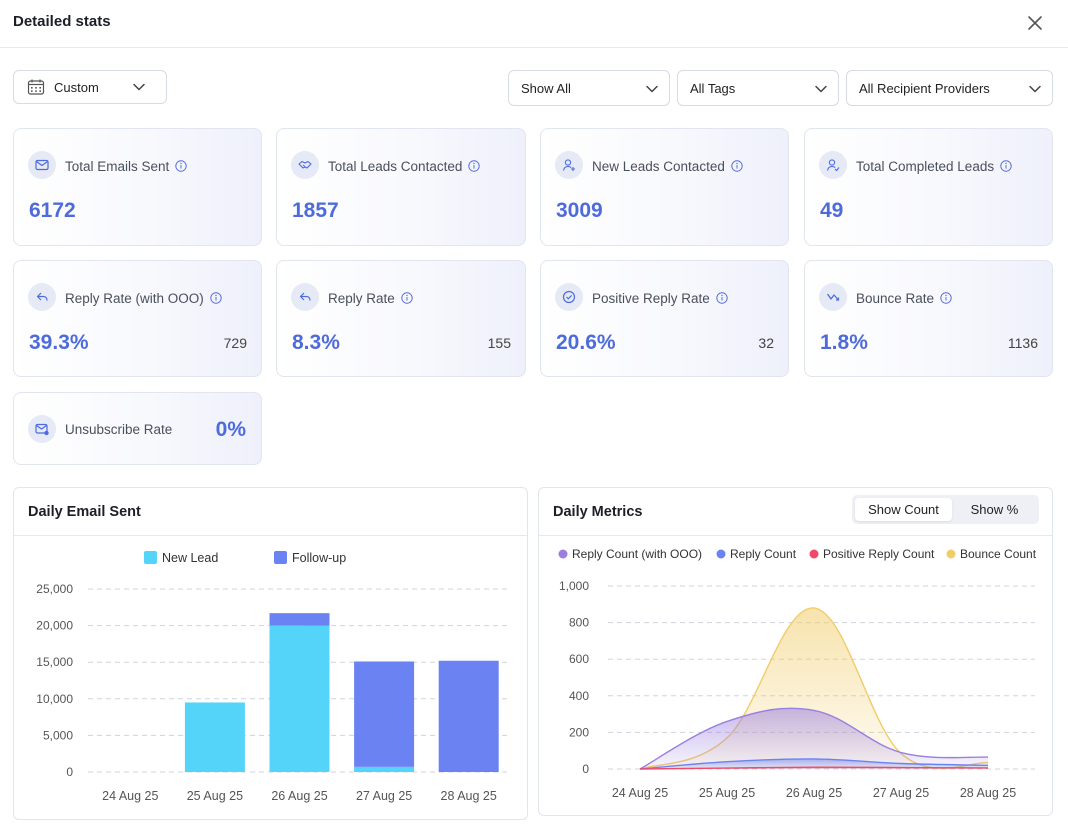  What do you see at coordinates (401, 187) in the screenshot?
I see `stat-card-total-leads-contacted: Total Leads Contacted 1857` at bounding box center [401, 187].